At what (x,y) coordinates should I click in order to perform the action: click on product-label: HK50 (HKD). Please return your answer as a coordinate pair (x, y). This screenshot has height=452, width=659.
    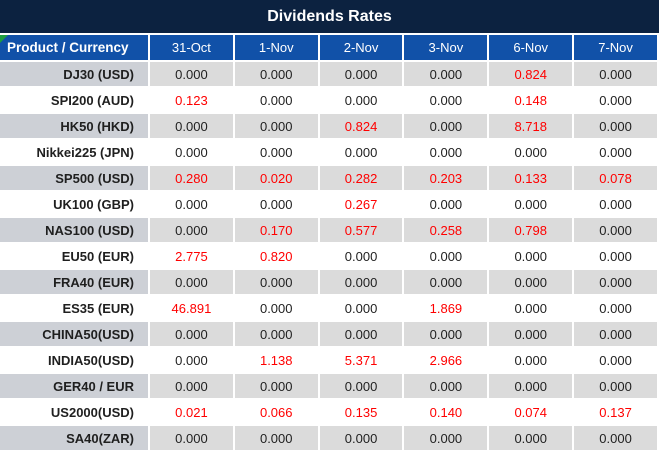
    Looking at the image, I should click on (74, 126).